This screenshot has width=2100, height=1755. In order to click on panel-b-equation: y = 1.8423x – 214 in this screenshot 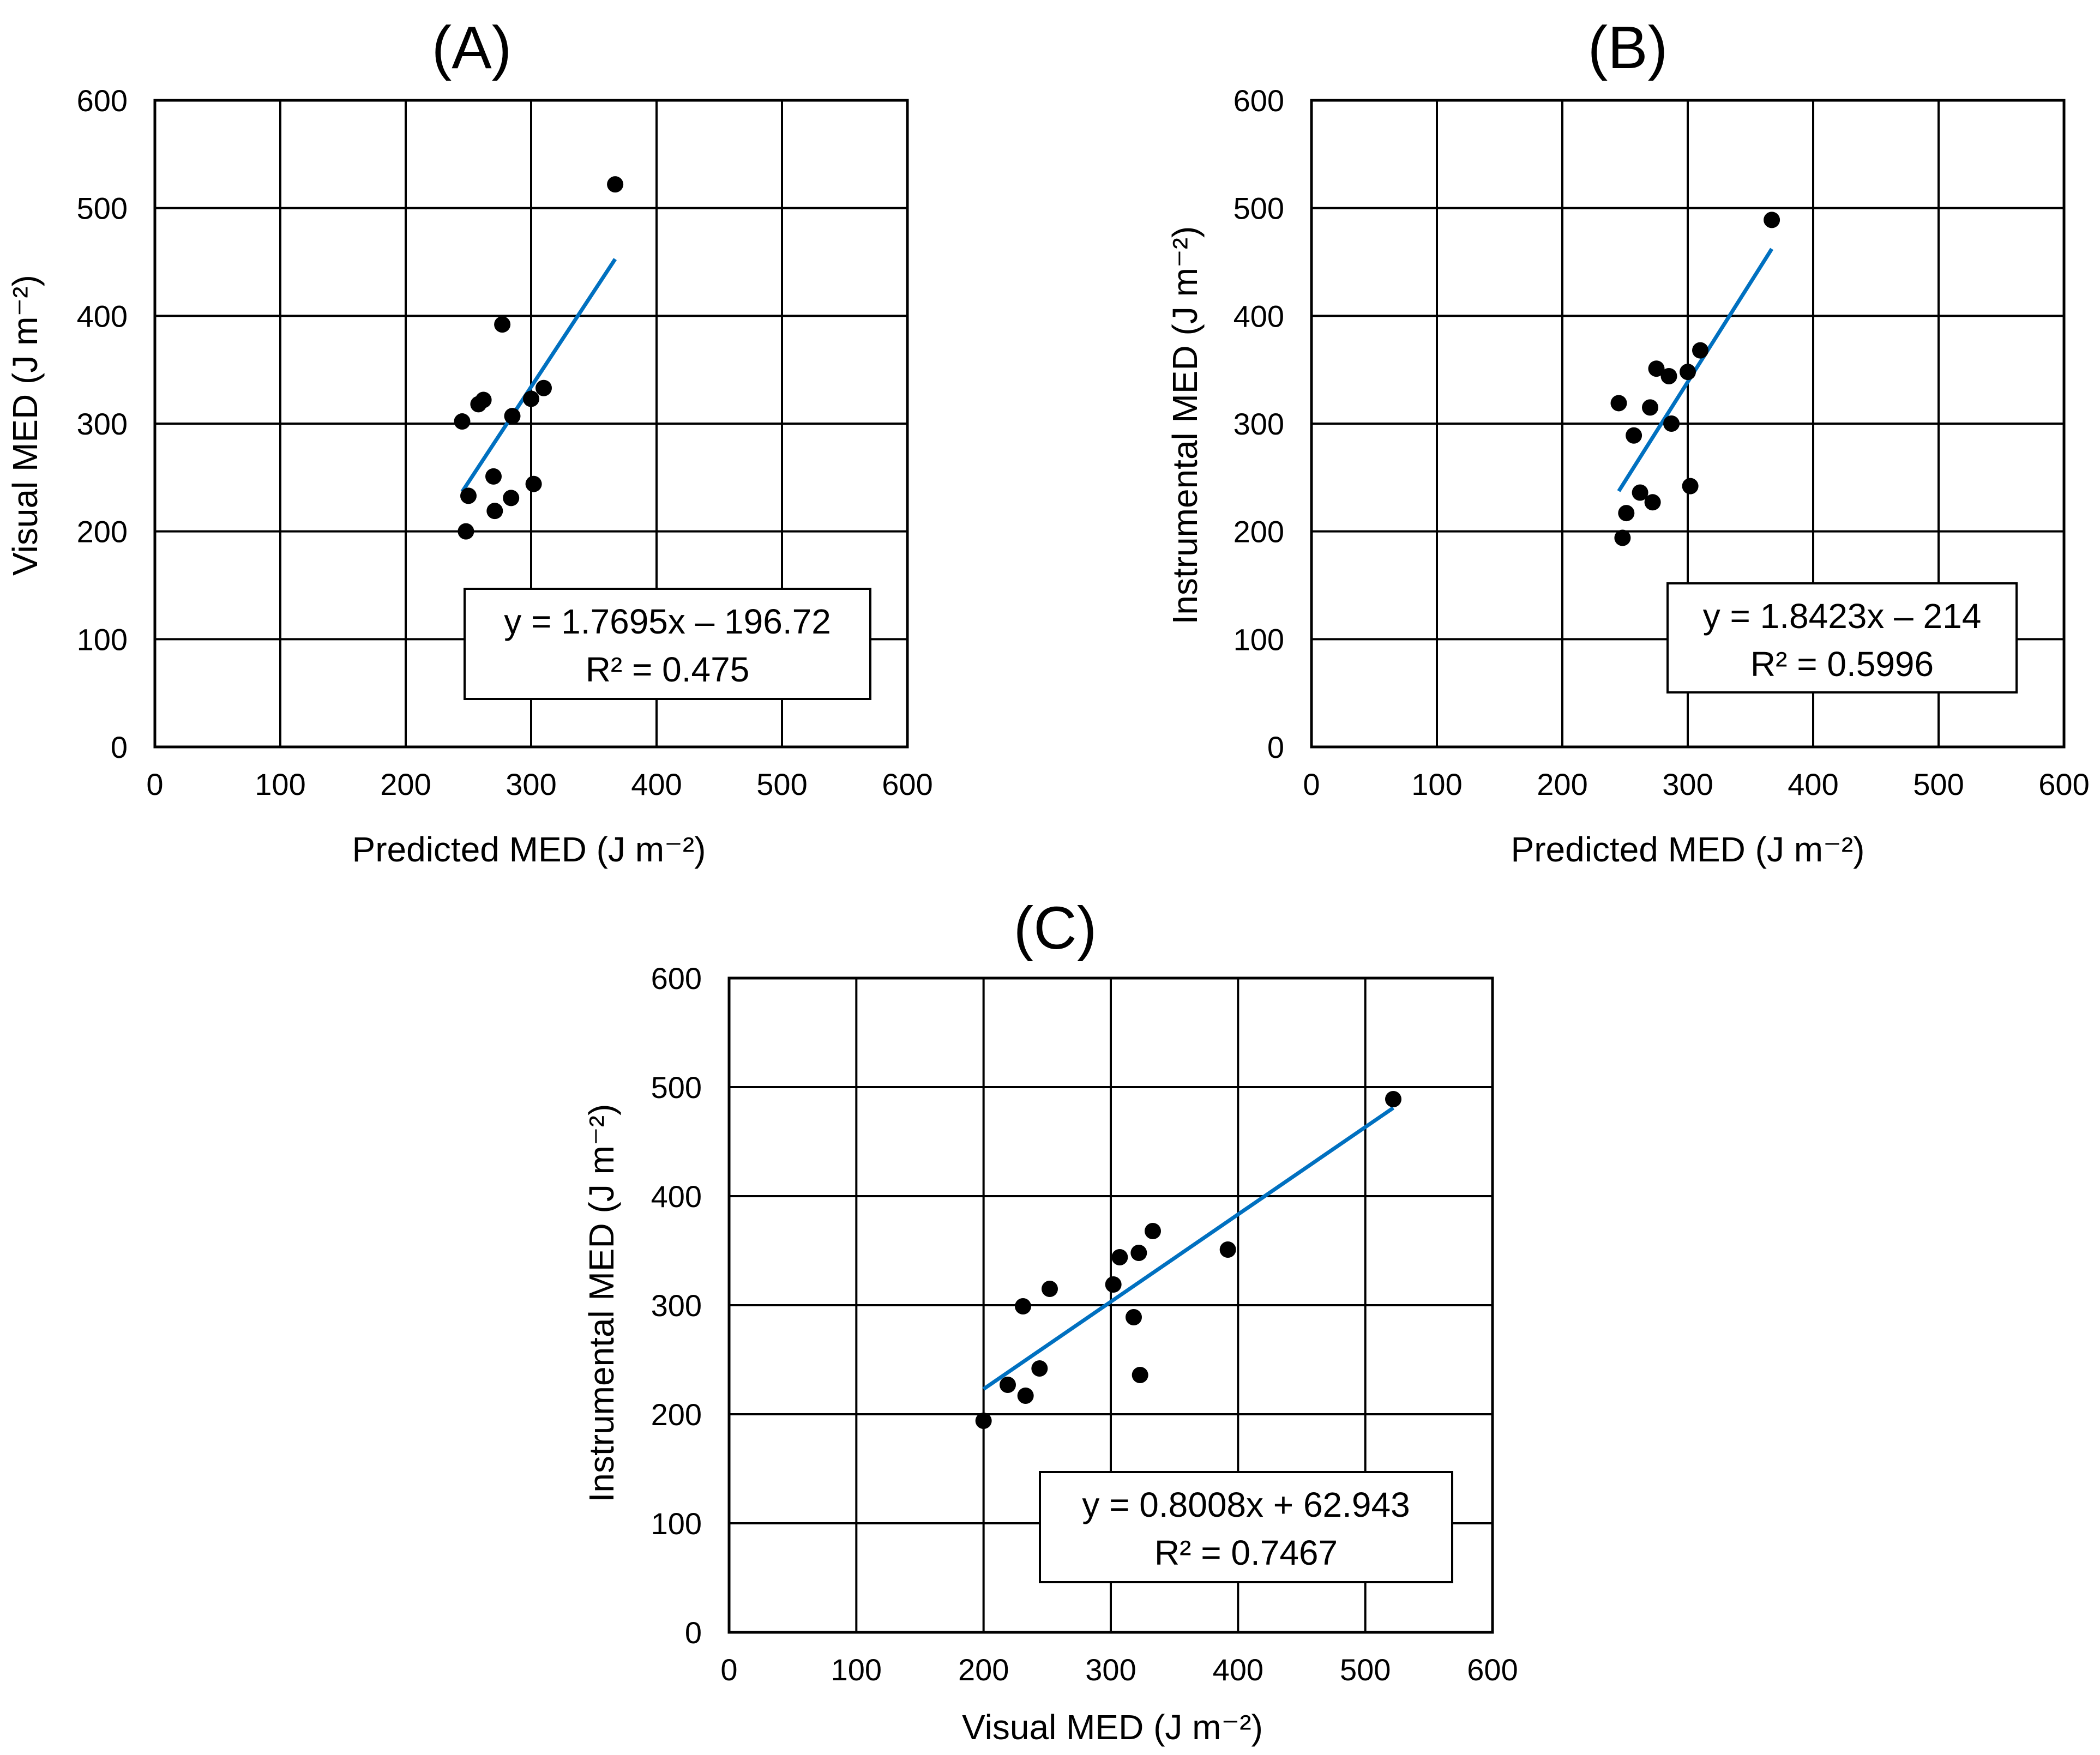, I will do `click(1842, 616)`.